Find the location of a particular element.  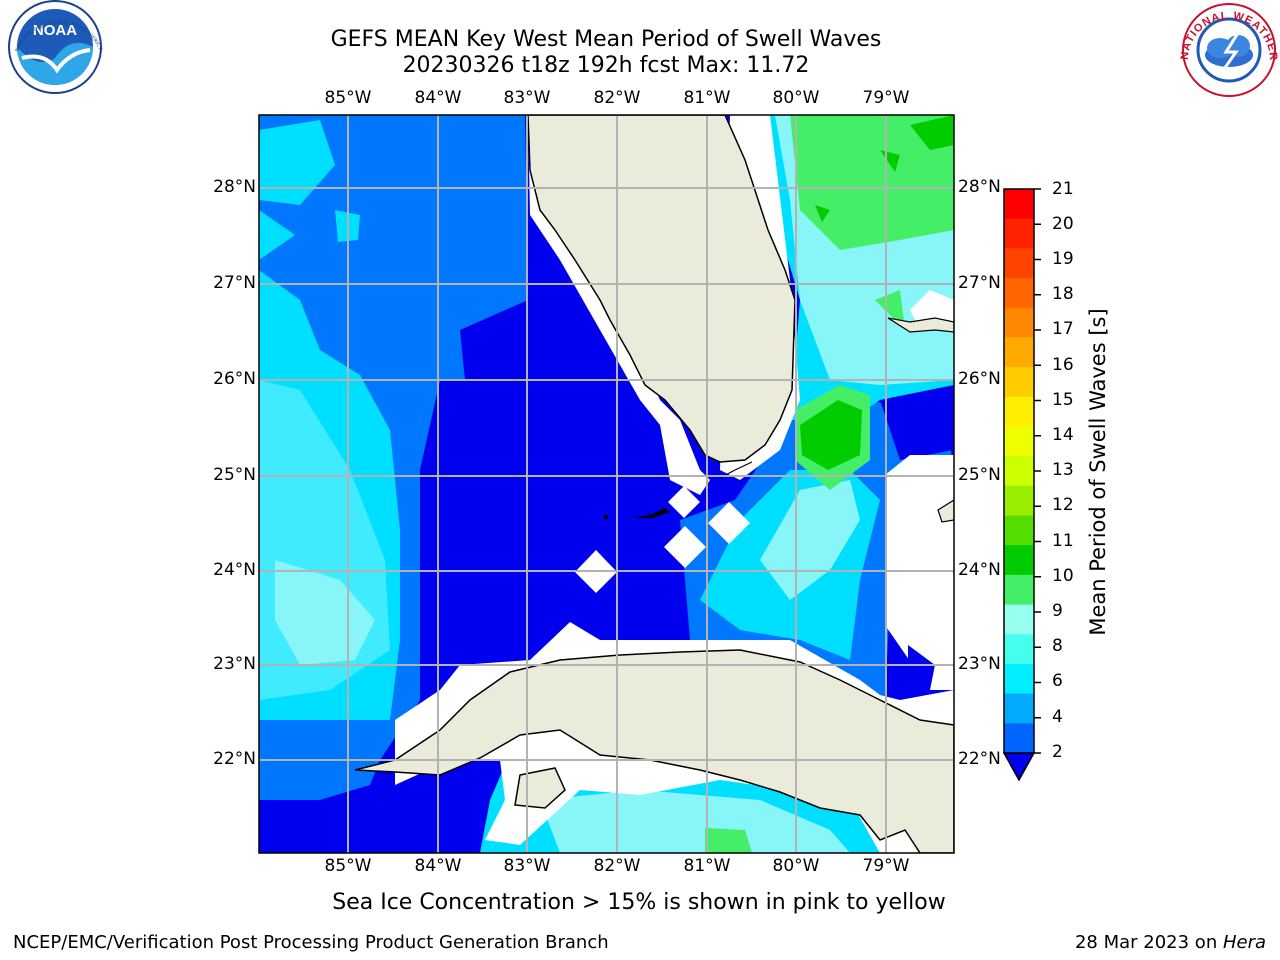

lon-label-top: 85°W is located at coordinates (348, 98).